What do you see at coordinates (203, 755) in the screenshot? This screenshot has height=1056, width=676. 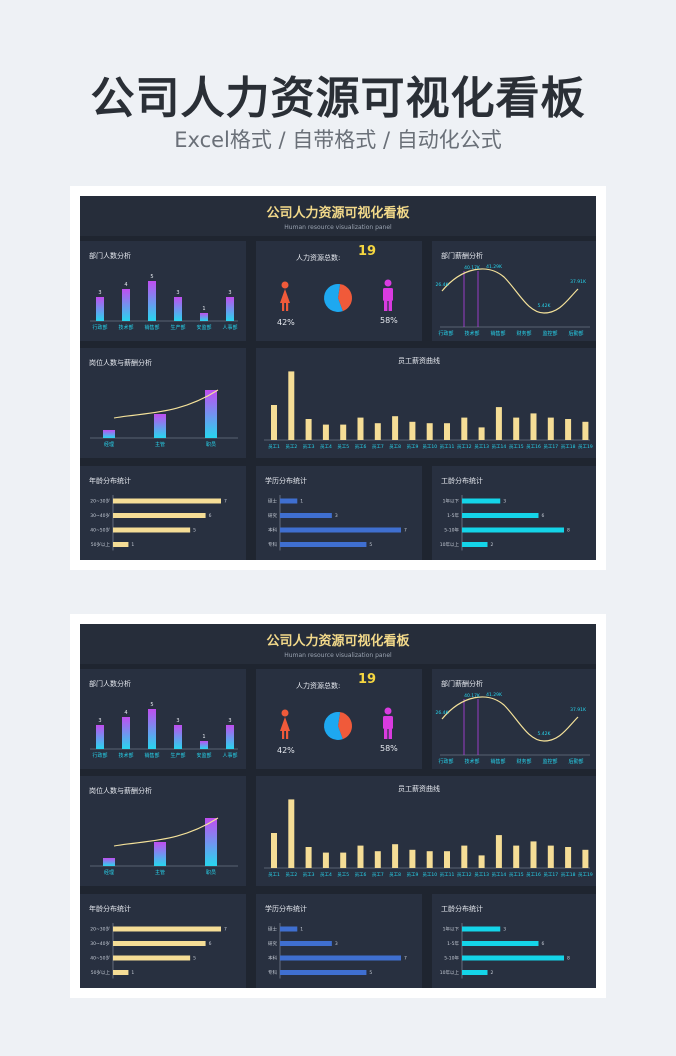 I see `tick-label: 安监部` at bounding box center [203, 755].